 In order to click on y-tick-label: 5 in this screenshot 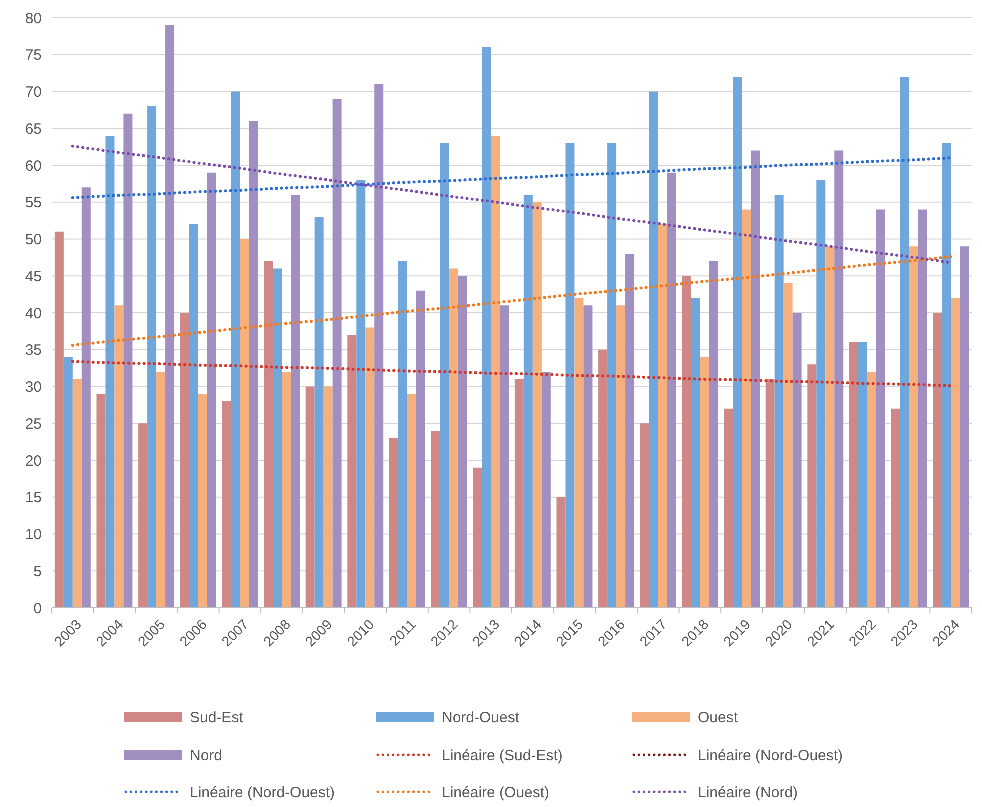, I will do `click(38, 571)`.